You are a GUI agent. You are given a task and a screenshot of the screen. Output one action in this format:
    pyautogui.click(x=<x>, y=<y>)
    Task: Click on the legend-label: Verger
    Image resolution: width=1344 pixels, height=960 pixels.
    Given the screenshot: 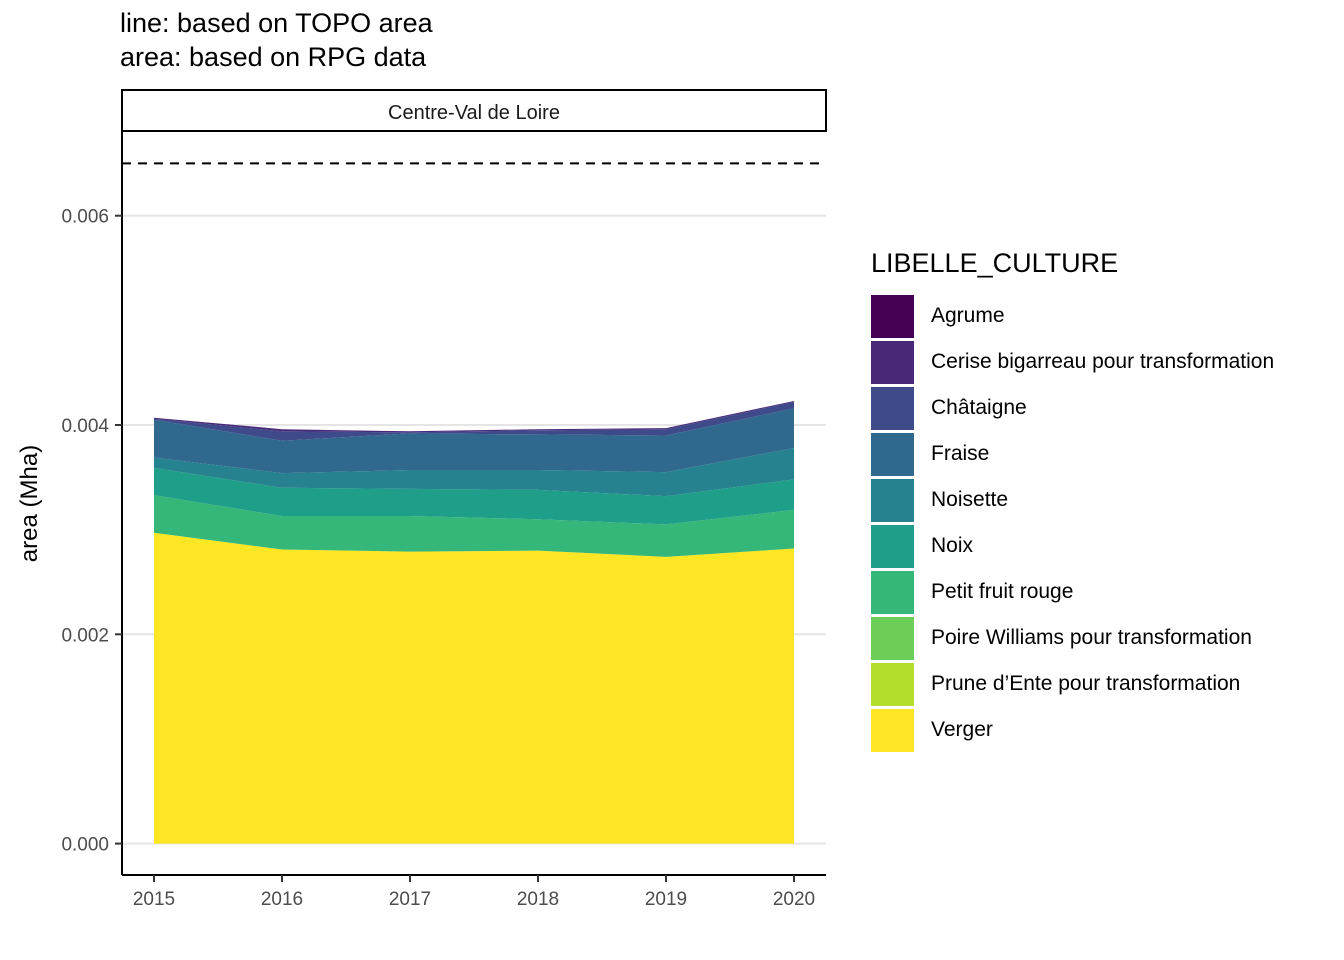 What is the action you would take?
    pyautogui.click(x=962, y=729)
    